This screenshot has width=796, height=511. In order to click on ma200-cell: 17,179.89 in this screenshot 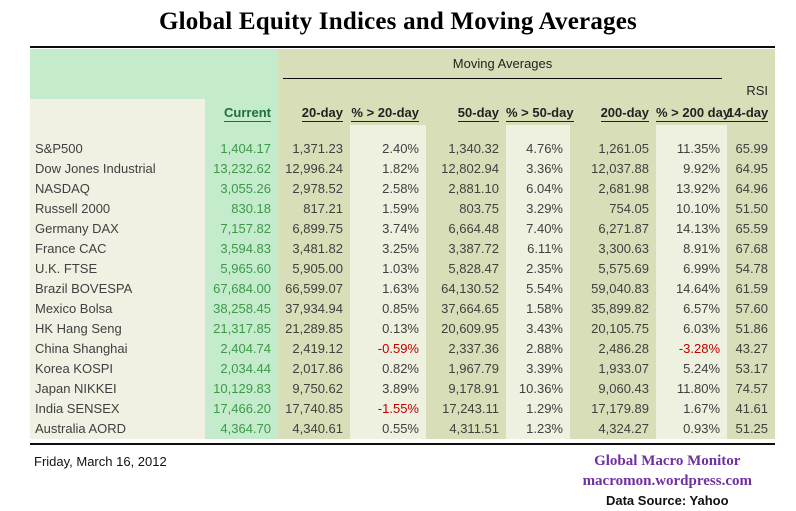, I will do `click(613, 409)`.